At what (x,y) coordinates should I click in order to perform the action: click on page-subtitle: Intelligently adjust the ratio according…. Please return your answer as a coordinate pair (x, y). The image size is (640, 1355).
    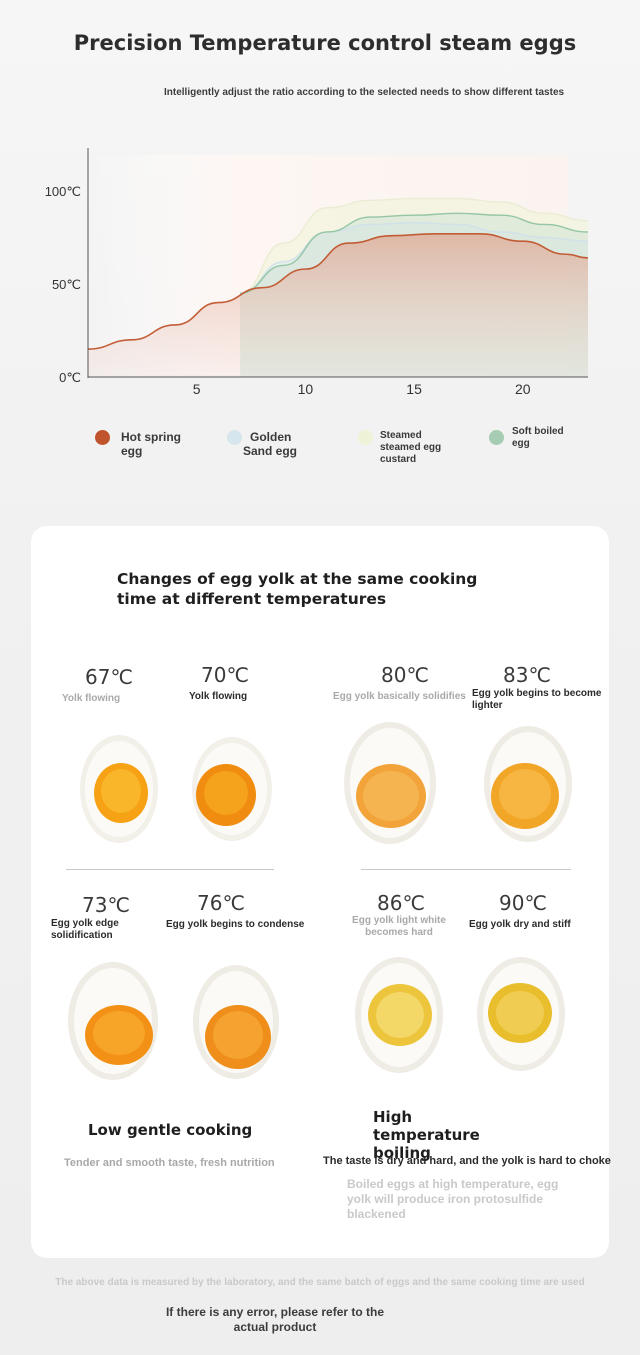
    Looking at the image, I should click on (364, 92).